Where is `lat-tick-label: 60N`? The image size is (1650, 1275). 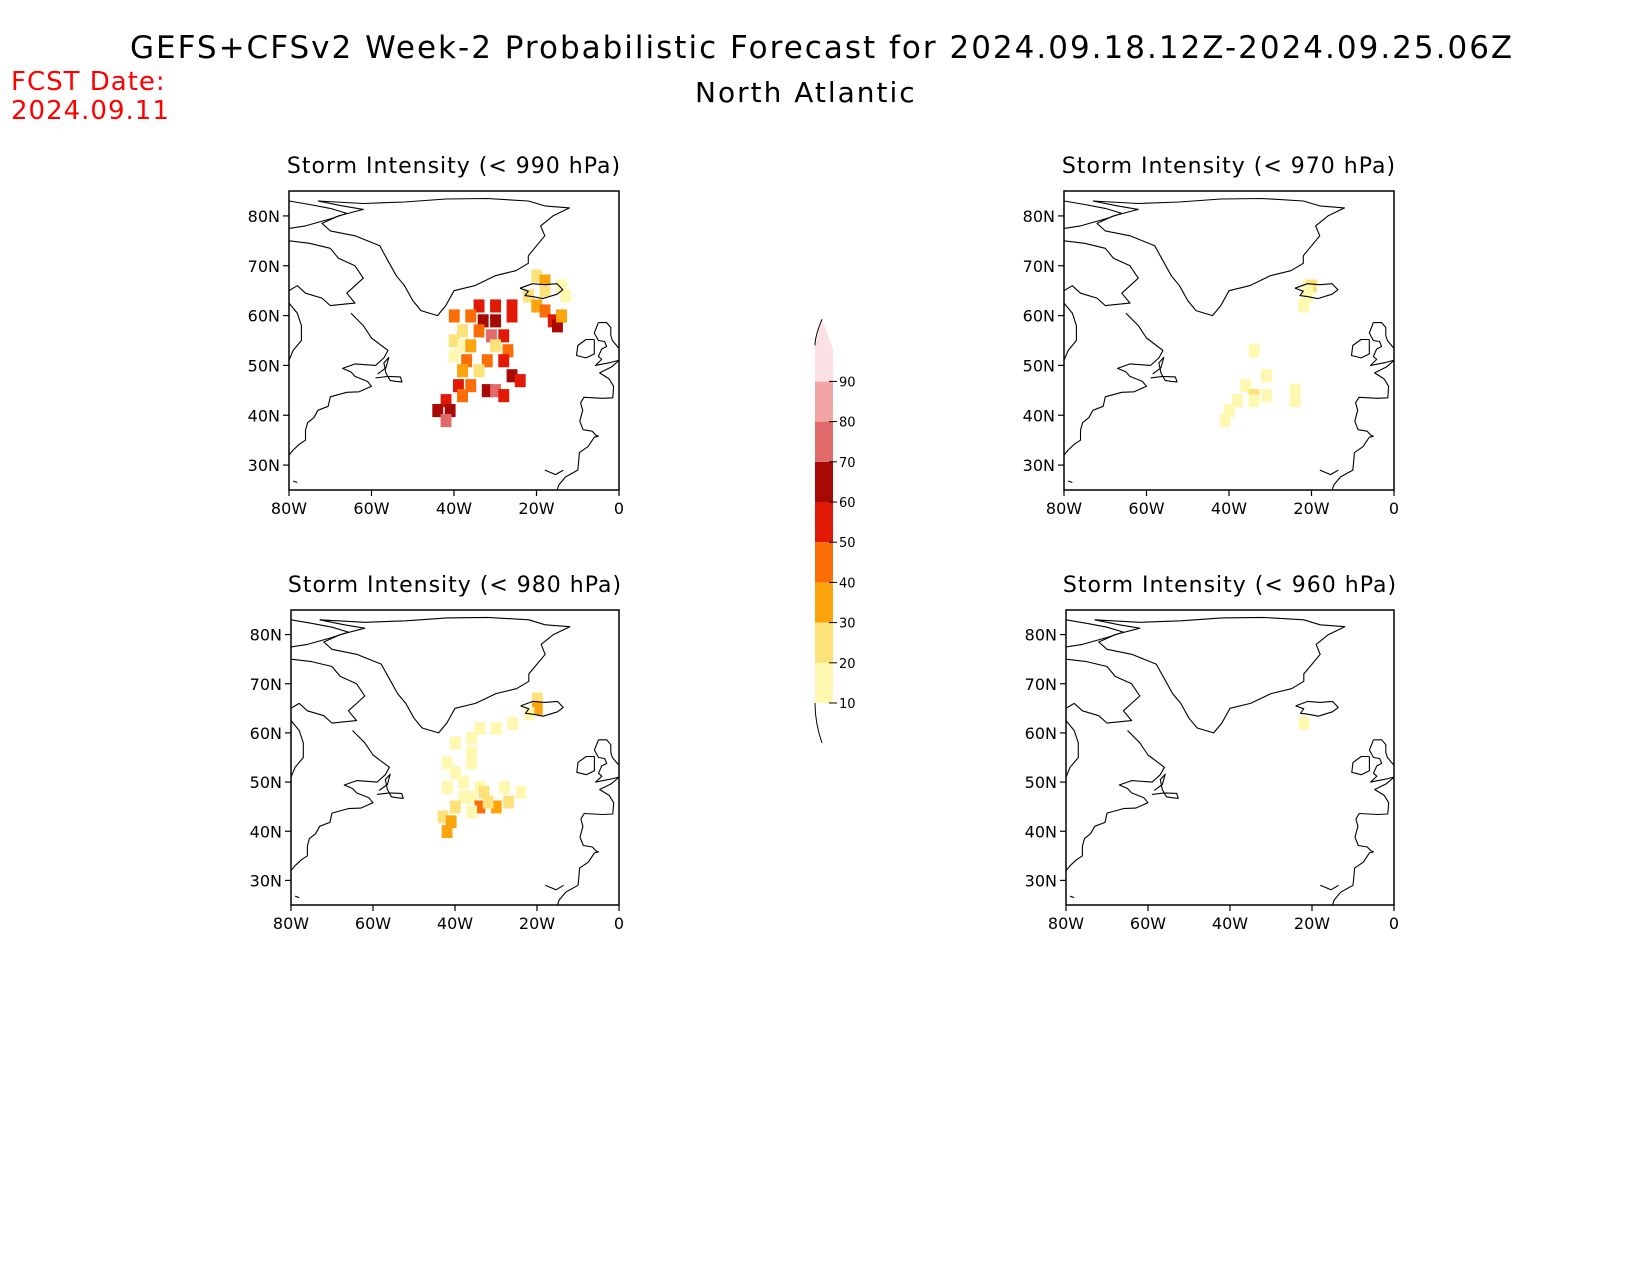
lat-tick-label: 60N is located at coordinates (266, 733).